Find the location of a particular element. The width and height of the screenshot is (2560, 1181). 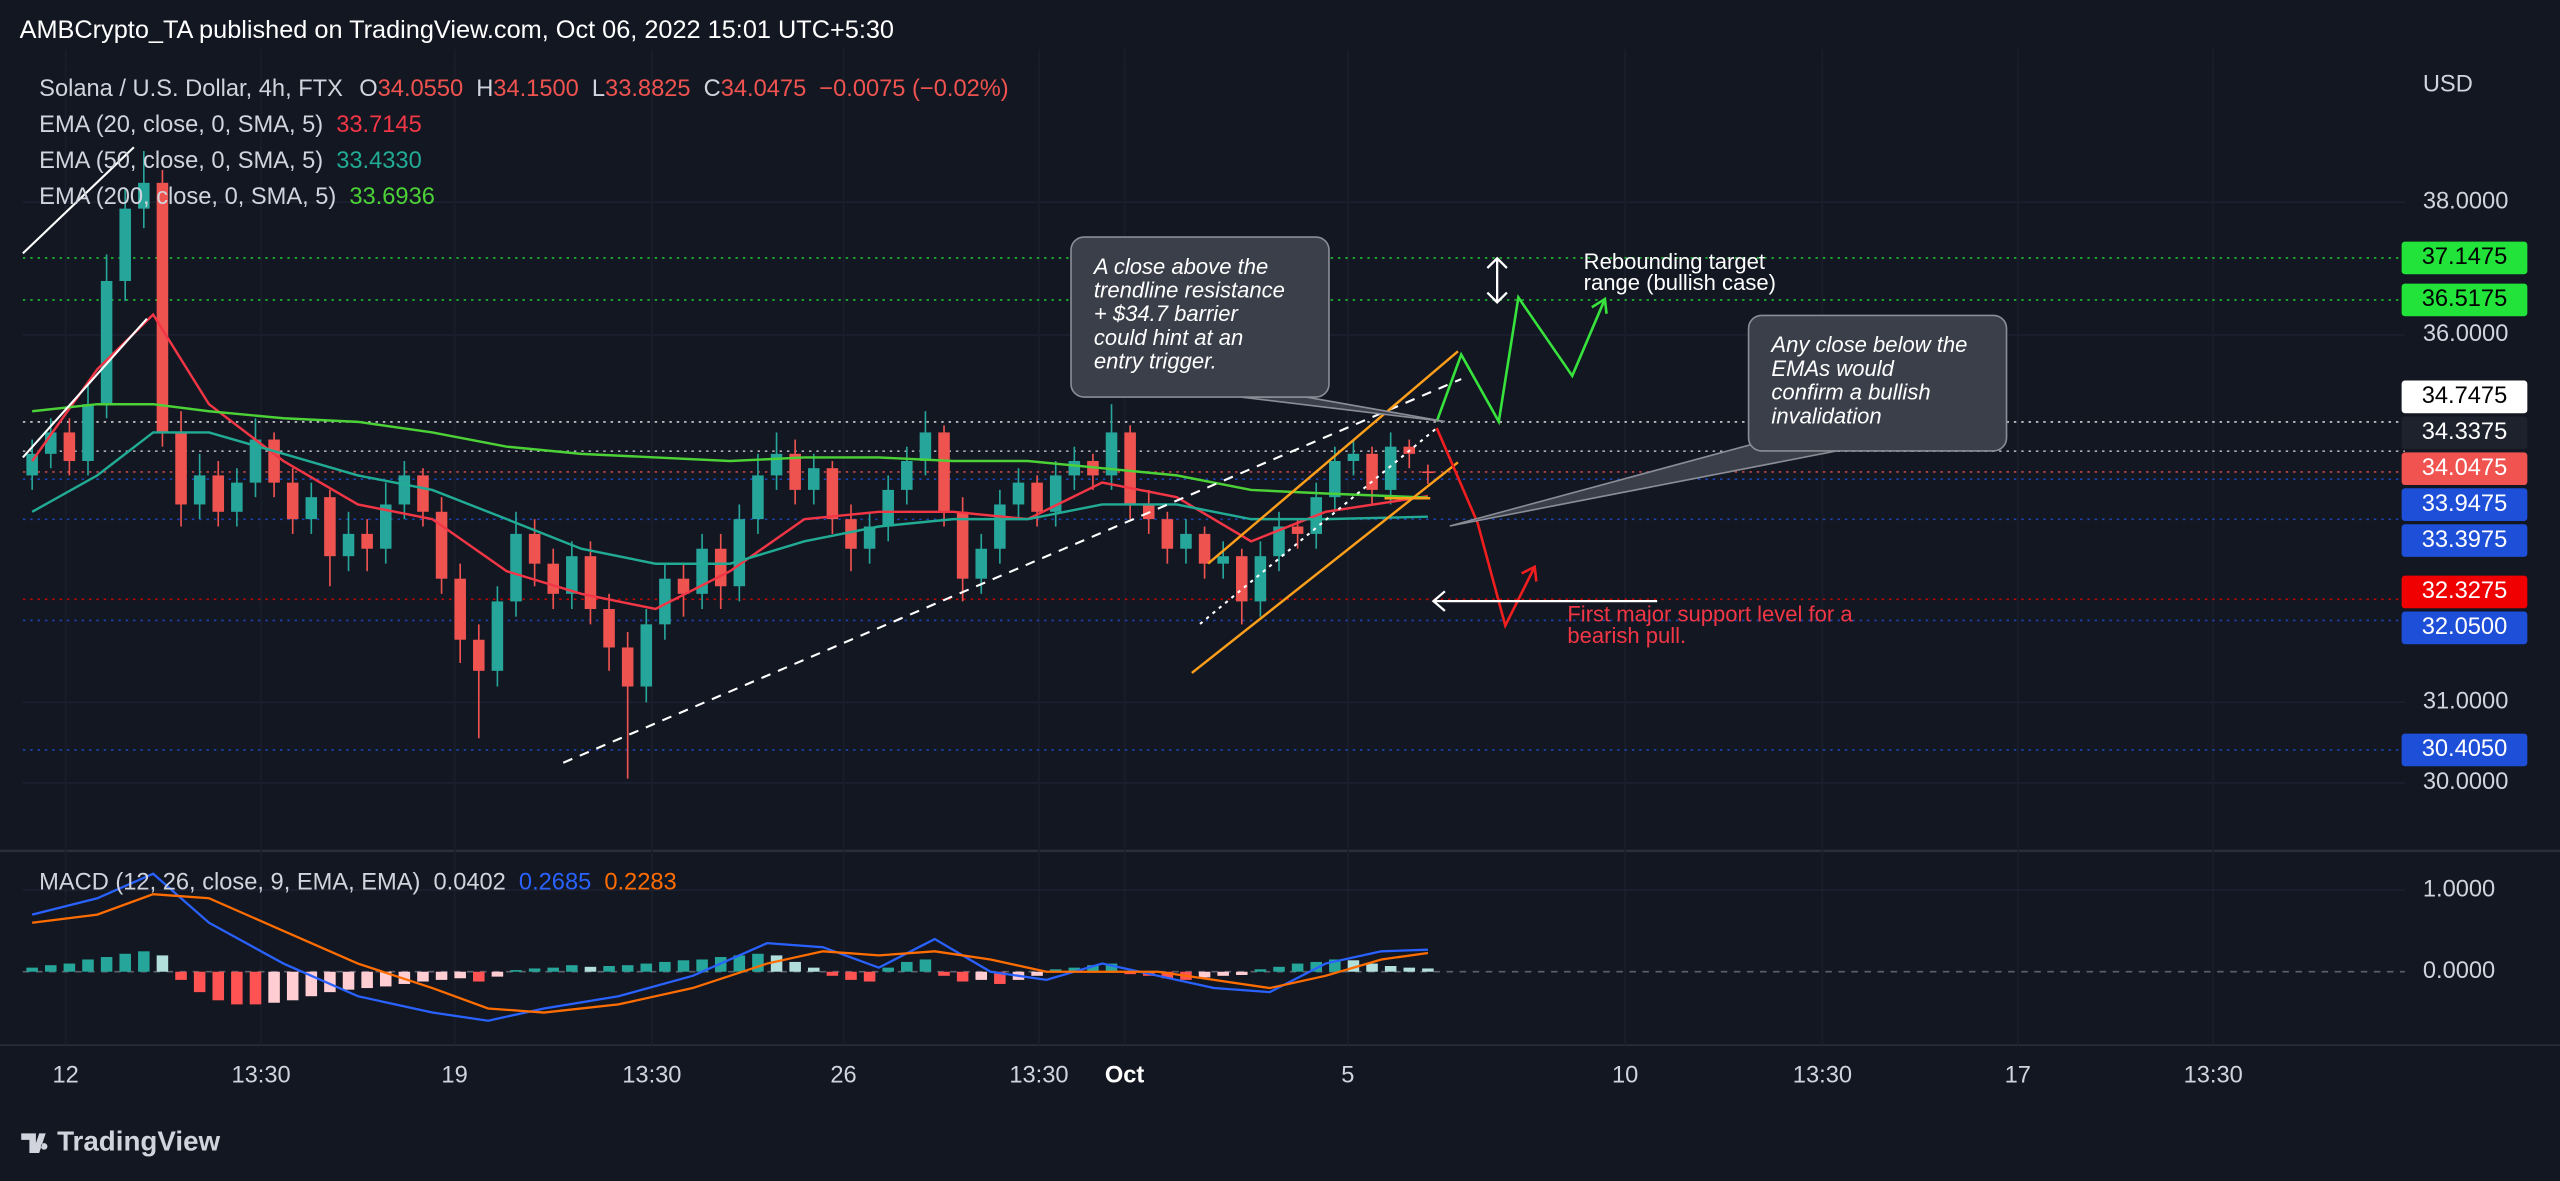

annotation-text: could hint at an is located at coordinates (1168, 337).